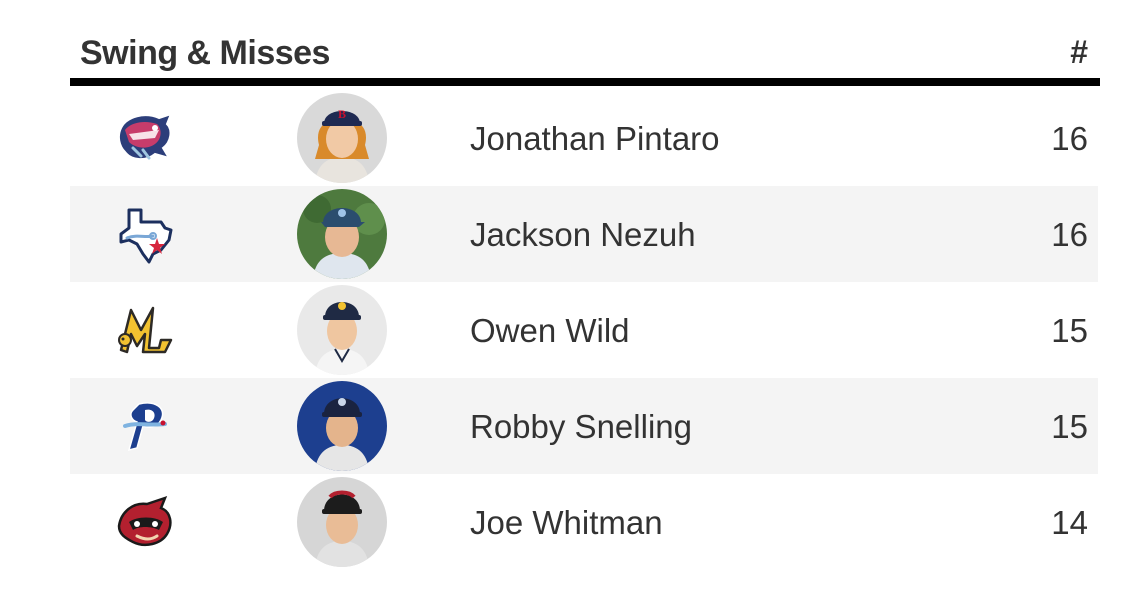 The height and width of the screenshot is (593, 1145). What do you see at coordinates (342, 114) in the screenshot?
I see `svg-text: B` at bounding box center [342, 114].